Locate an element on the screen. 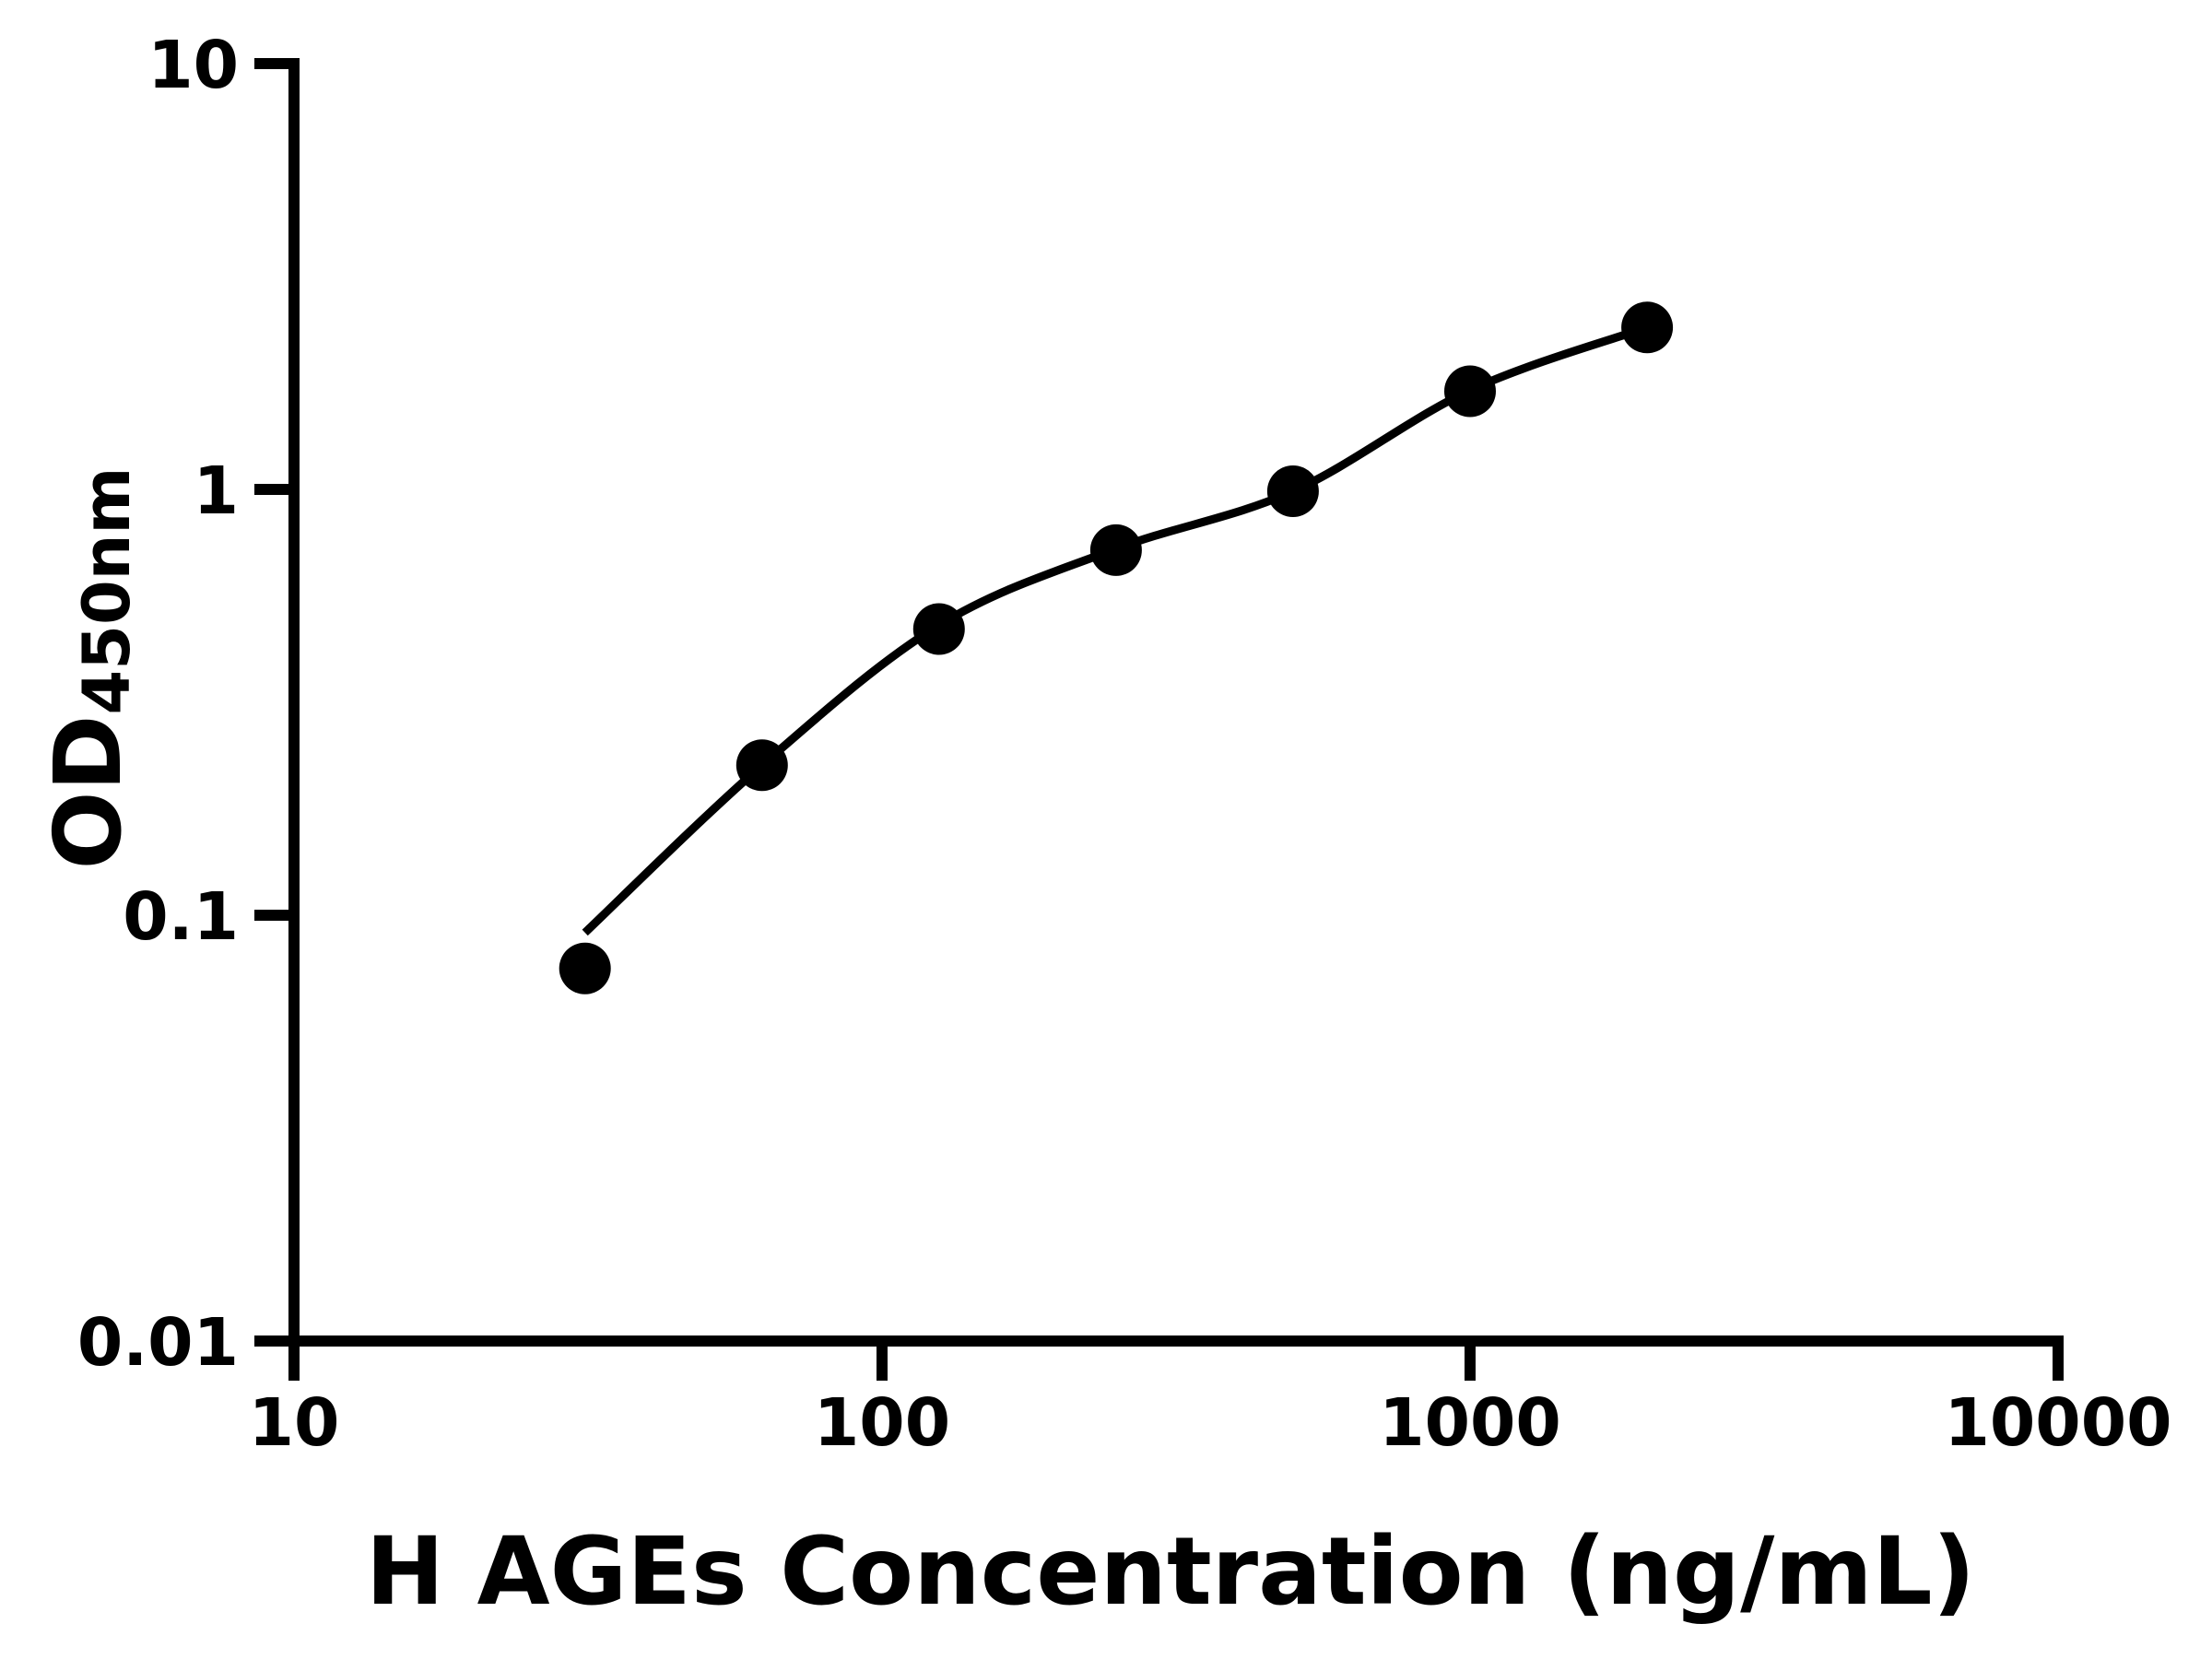  y-tick-label: 0.01 is located at coordinates (158, 1342).